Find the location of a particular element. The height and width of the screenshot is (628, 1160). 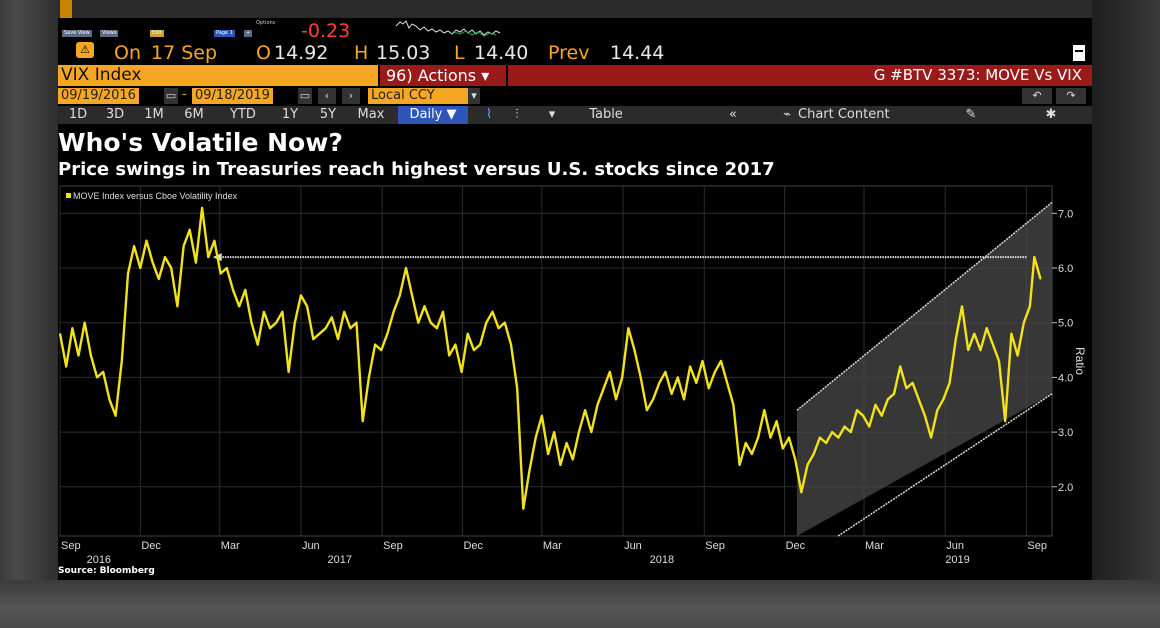

x-tick-label: Sep is located at coordinates (71, 546).